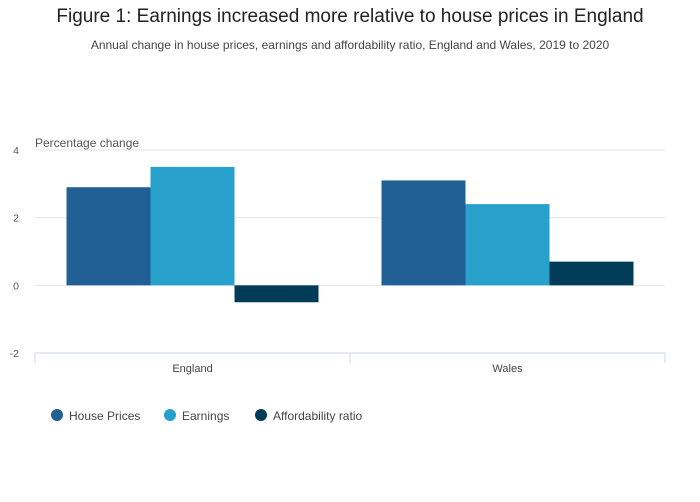  Describe the element at coordinates (507, 369) in the screenshot. I see `x-tick-label: Wales` at that location.